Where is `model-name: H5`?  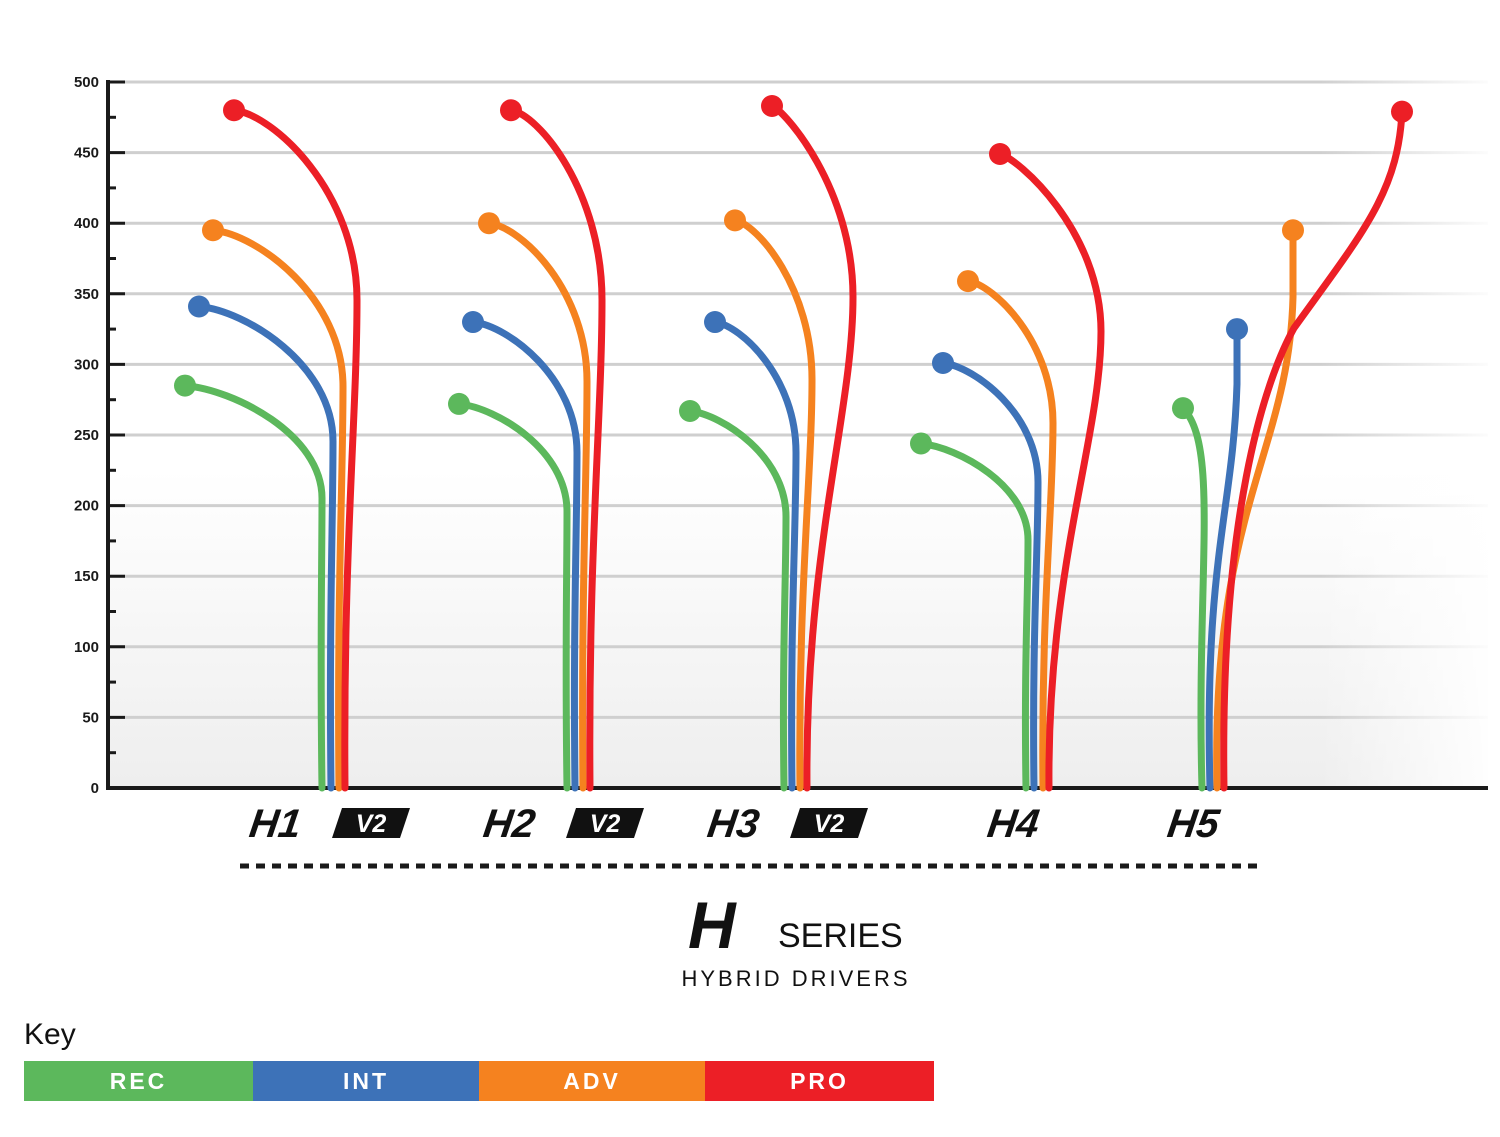 model-name: H5 is located at coordinates (1194, 823).